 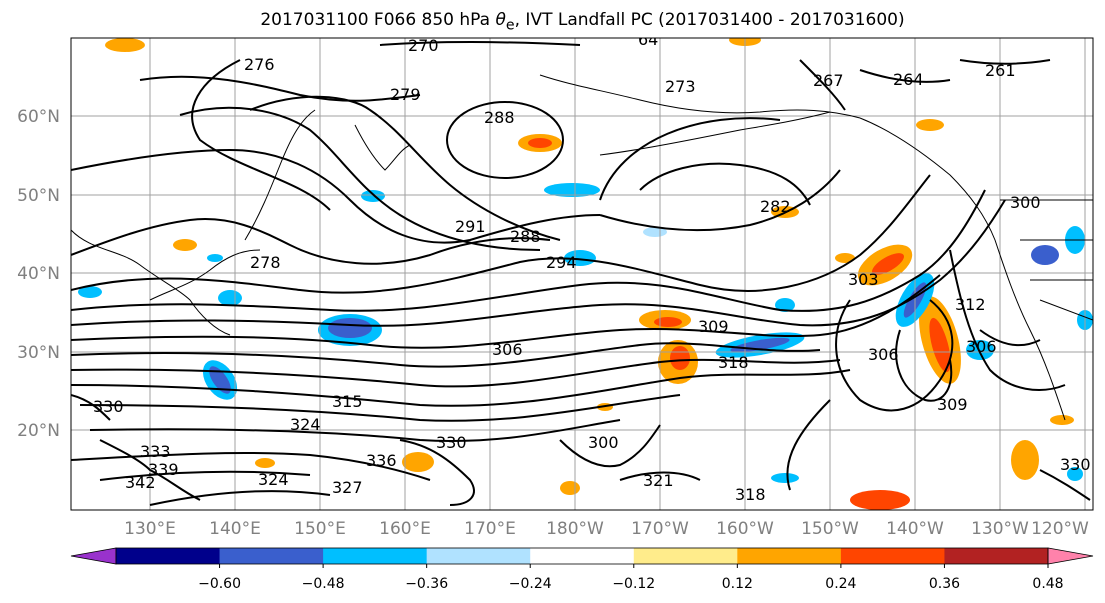 What do you see at coordinates (530, 584) in the screenshot?
I see `colorbar-tick-label: −0.24` at bounding box center [530, 584].